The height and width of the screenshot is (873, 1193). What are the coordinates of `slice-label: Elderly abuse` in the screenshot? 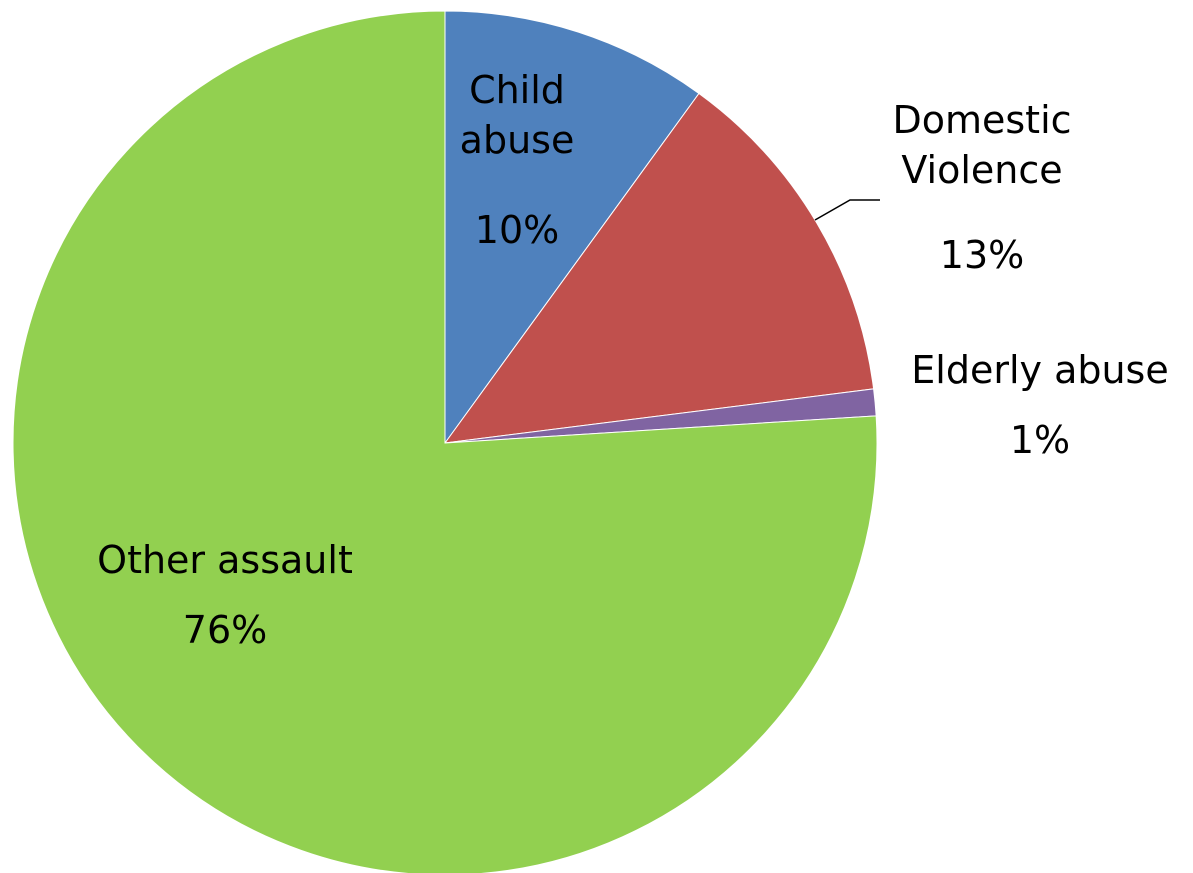 It's located at (1040, 370).